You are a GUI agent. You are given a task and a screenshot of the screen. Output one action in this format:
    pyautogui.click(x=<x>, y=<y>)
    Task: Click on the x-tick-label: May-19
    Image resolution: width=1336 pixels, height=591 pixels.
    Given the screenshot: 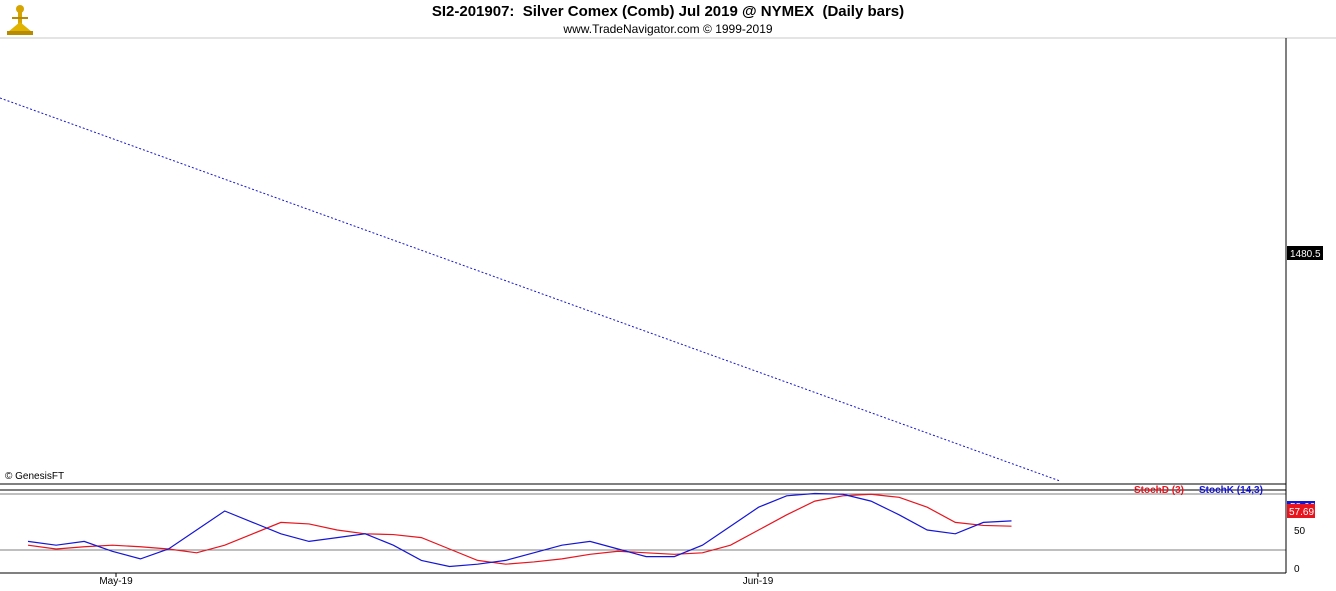 What is the action you would take?
    pyautogui.click(x=116, y=581)
    